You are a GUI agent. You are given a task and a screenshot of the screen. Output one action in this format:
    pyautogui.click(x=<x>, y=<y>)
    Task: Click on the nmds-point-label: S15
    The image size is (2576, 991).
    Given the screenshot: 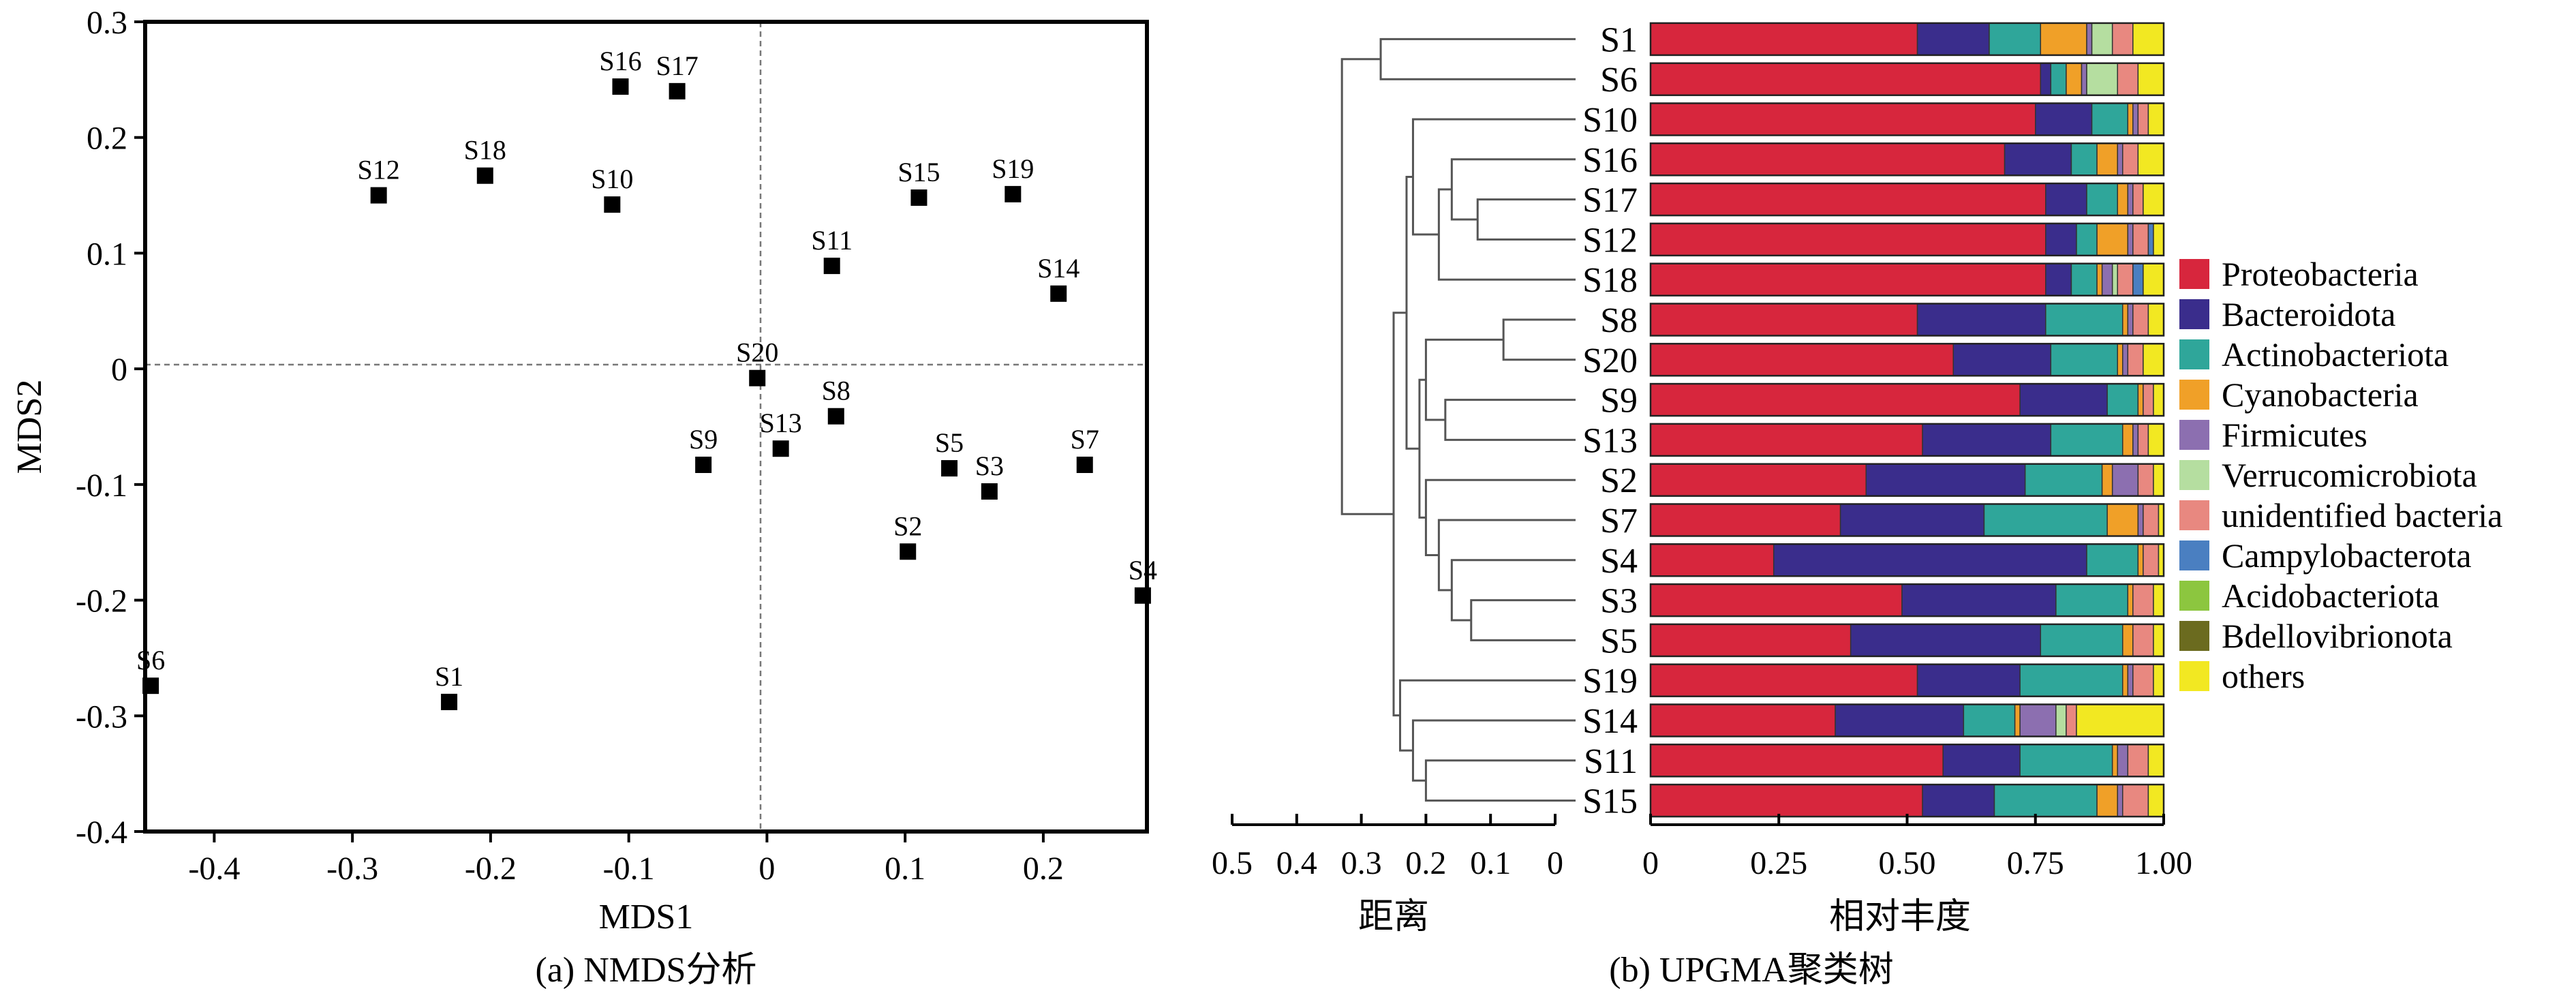 What is the action you would take?
    pyautogui.click(x=919, y=172)
    